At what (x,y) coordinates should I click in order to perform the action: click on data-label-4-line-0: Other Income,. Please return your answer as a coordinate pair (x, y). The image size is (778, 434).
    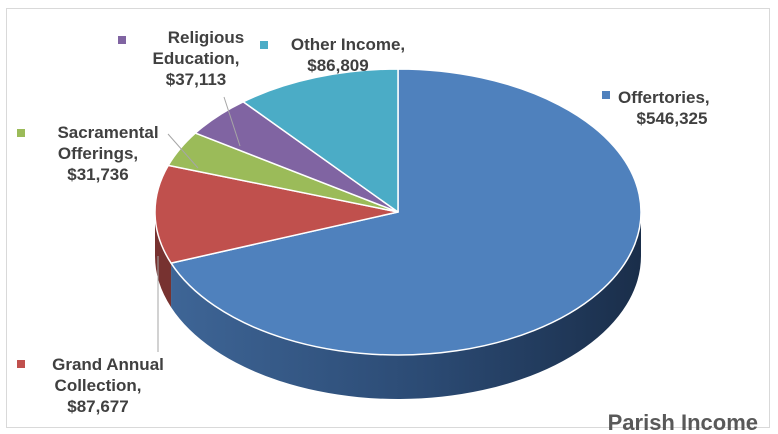
    Looking at the image, I should click on (348, 44).